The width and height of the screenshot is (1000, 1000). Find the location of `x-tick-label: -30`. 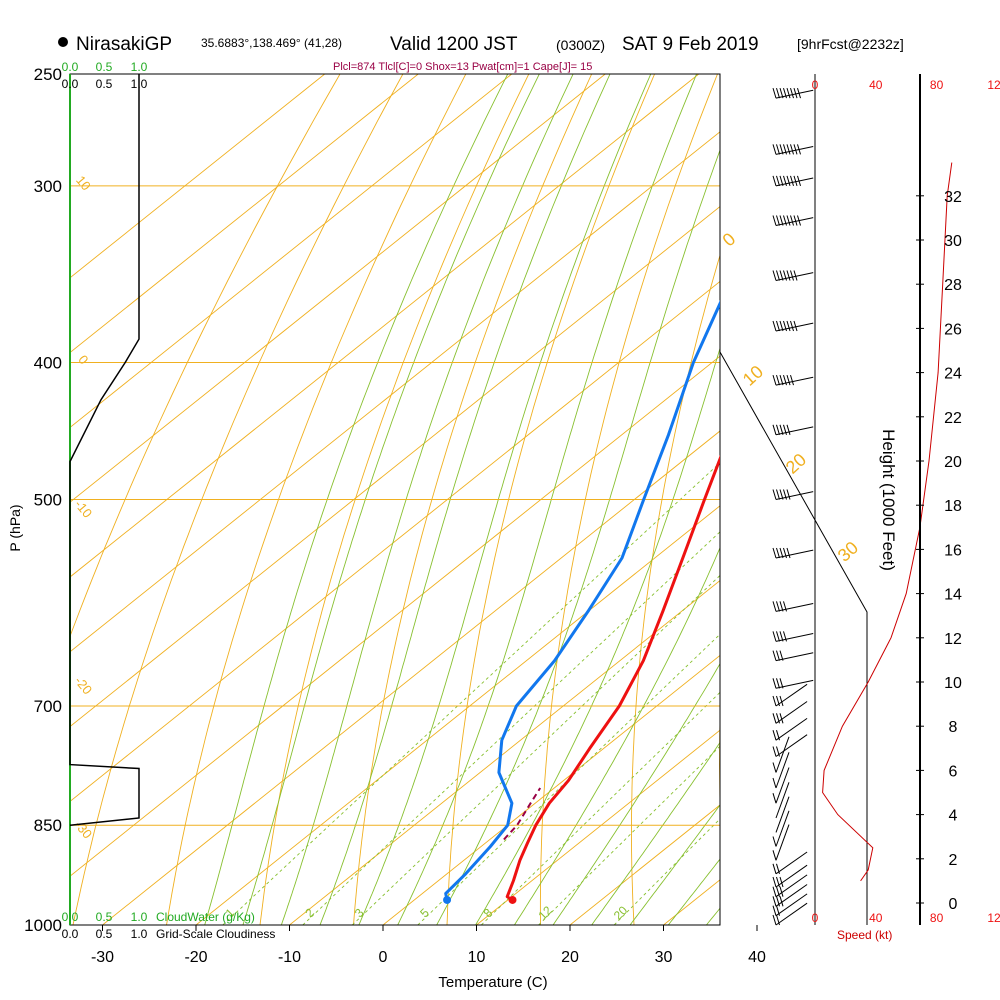

x-tick-label: -30 is located at coordinates (102, 957).